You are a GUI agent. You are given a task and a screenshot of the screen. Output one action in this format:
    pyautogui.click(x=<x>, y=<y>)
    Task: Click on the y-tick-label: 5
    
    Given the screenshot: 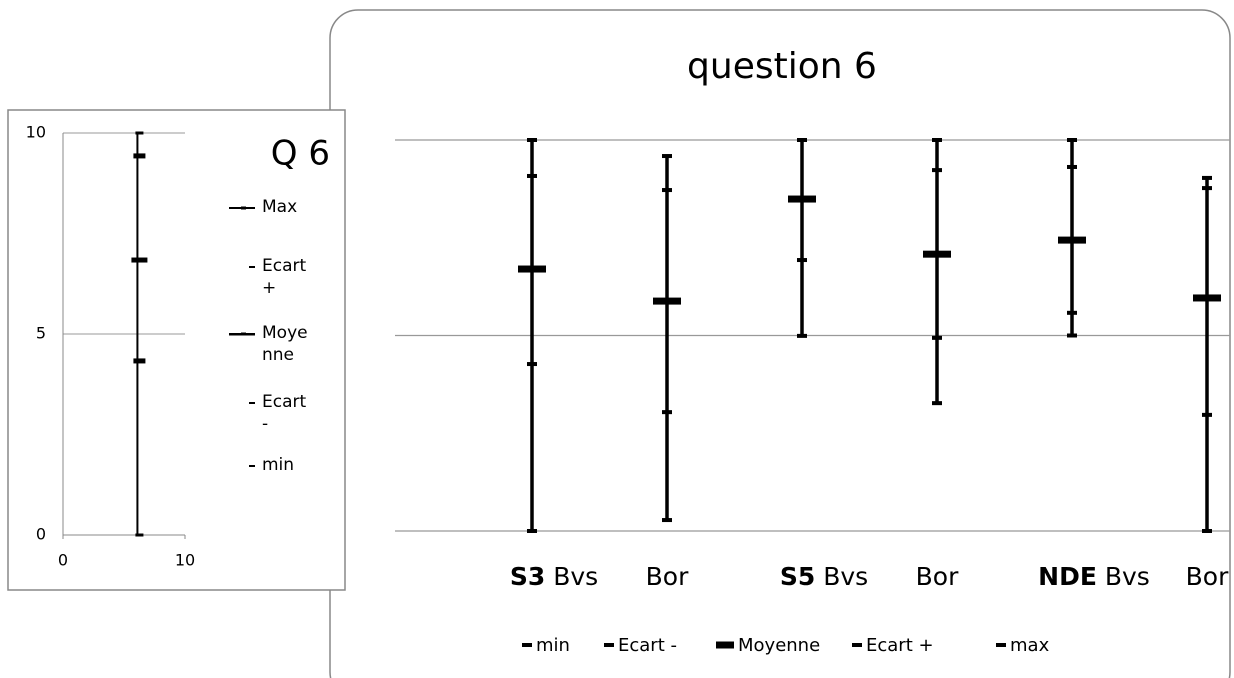 What is the action you would take?
    pyautogui.click(x=41, y=333)
    